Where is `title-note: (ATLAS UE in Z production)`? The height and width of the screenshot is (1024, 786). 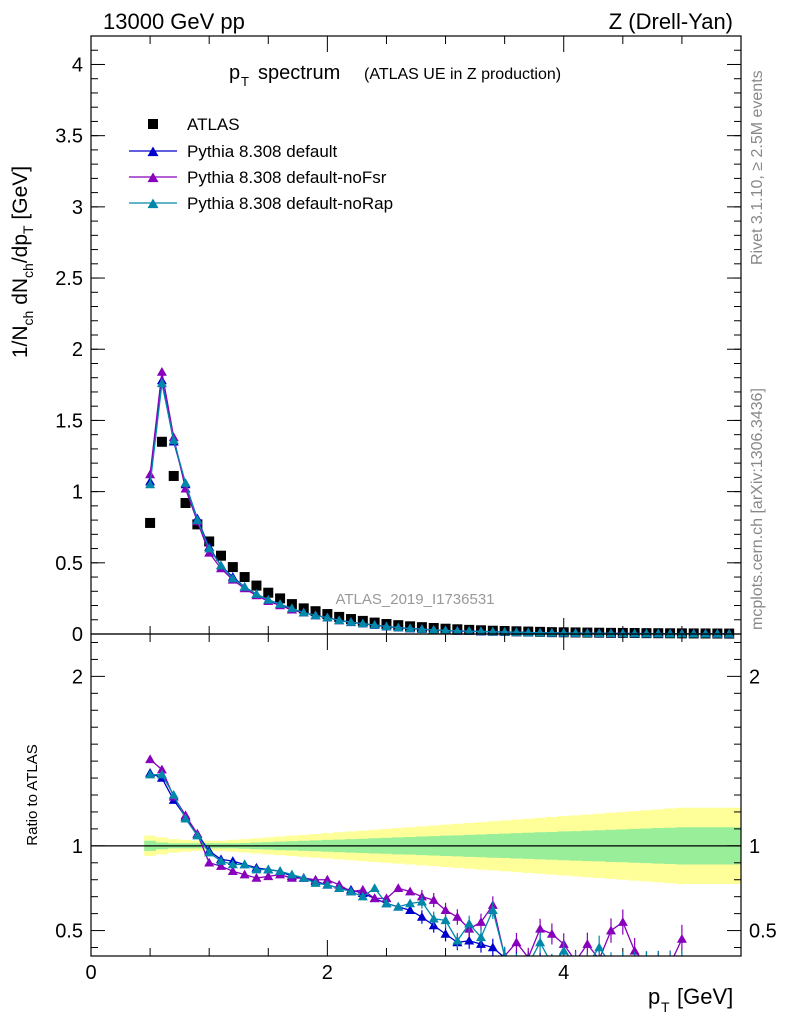
title-note: (ATLAS UE in Z production) is located at coordinates (462, 74).